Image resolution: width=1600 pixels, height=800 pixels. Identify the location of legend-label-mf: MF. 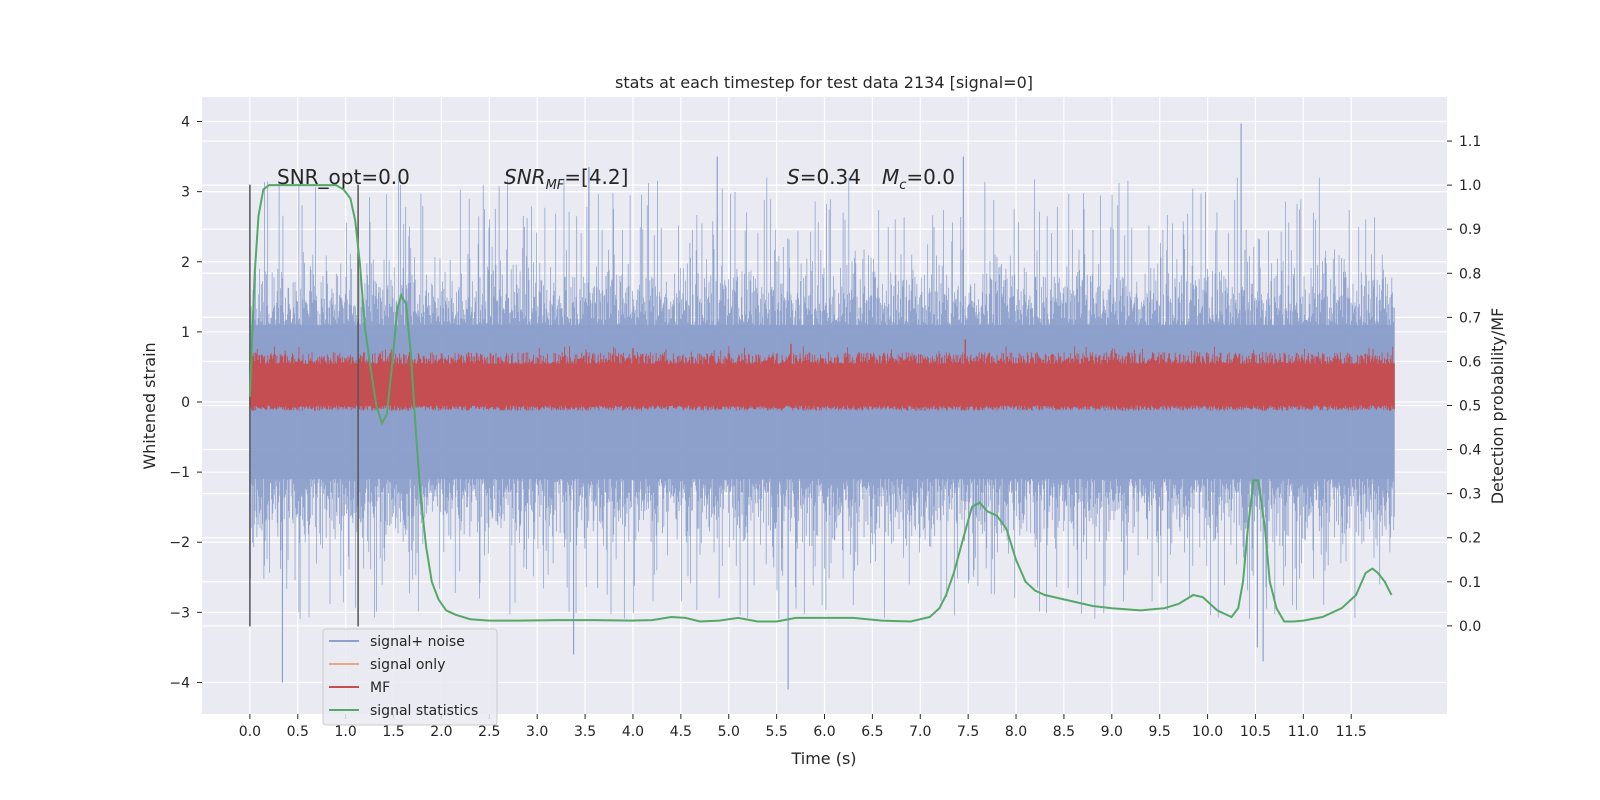
(380, 688).